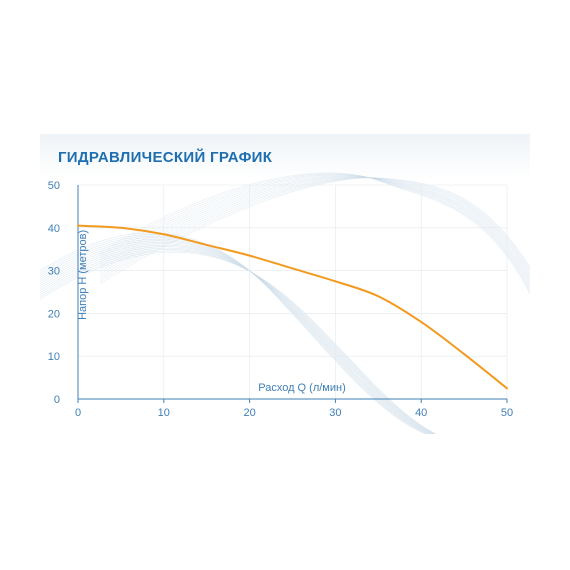  What do you see at coordinates (54, 357) in the screenshot?
I see `y-tick-label: 10` at bounding box center [54, 357].